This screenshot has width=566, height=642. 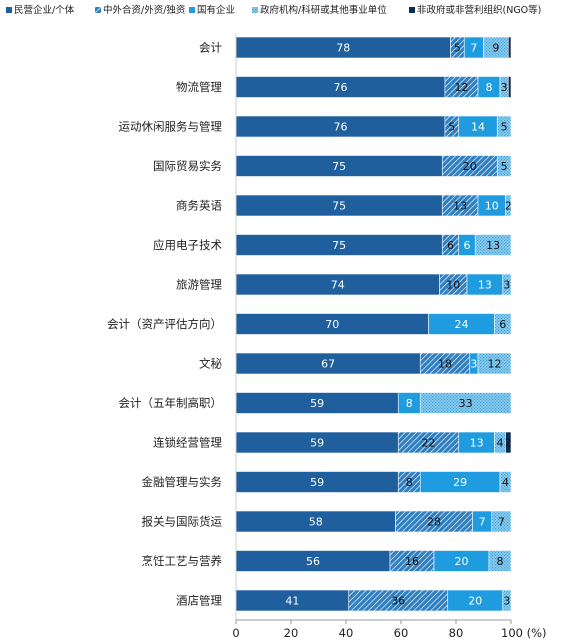 I want to click on category-label: 文秘, so click(x=210, y=364).